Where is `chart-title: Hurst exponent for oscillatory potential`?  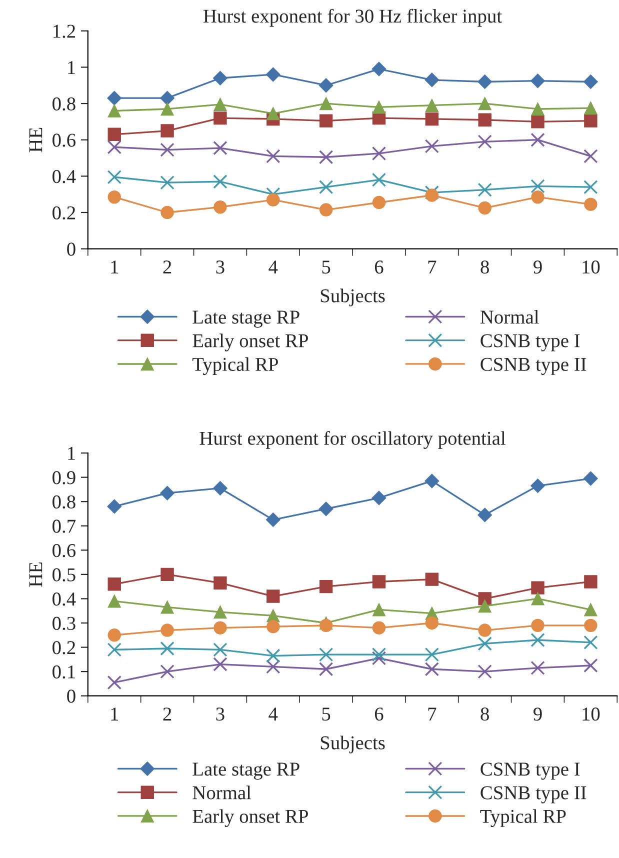
chart-title: Hurst exponent for oscillatory potential is located at coordinates (353, 440).